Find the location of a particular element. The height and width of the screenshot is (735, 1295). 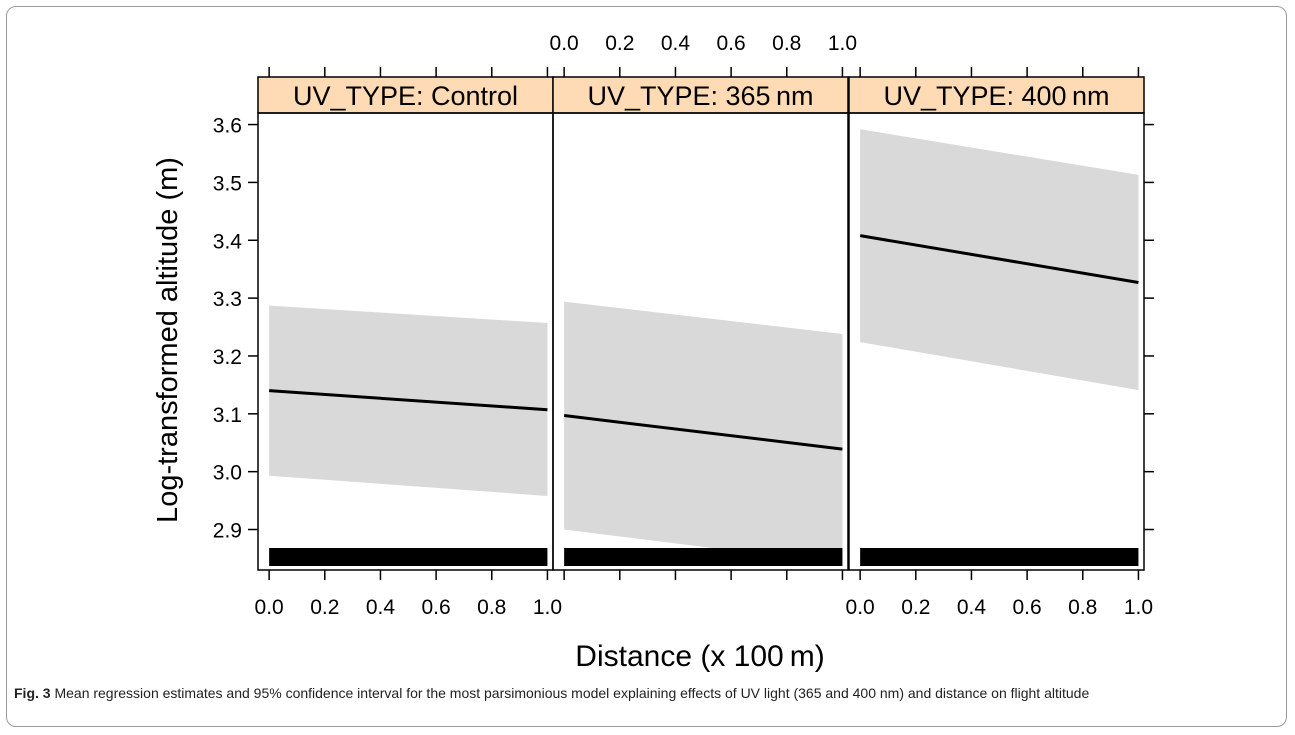

y-tick-label: 3.5 is located at coordinates (227, 183).